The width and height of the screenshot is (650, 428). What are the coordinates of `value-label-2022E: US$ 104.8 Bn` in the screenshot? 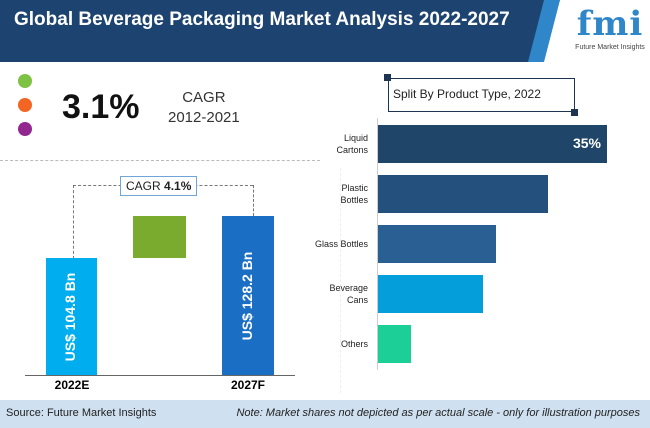 It's located at (70, 316).